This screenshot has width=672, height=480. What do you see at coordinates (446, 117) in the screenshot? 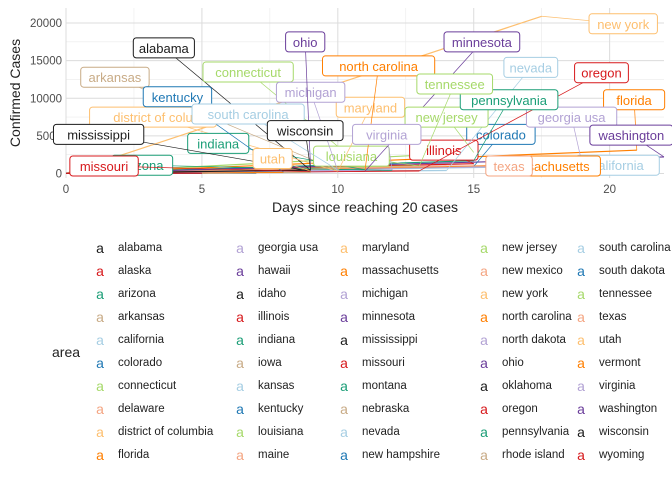
I see `series-label: new jersey` at bounding box center [446, 117].